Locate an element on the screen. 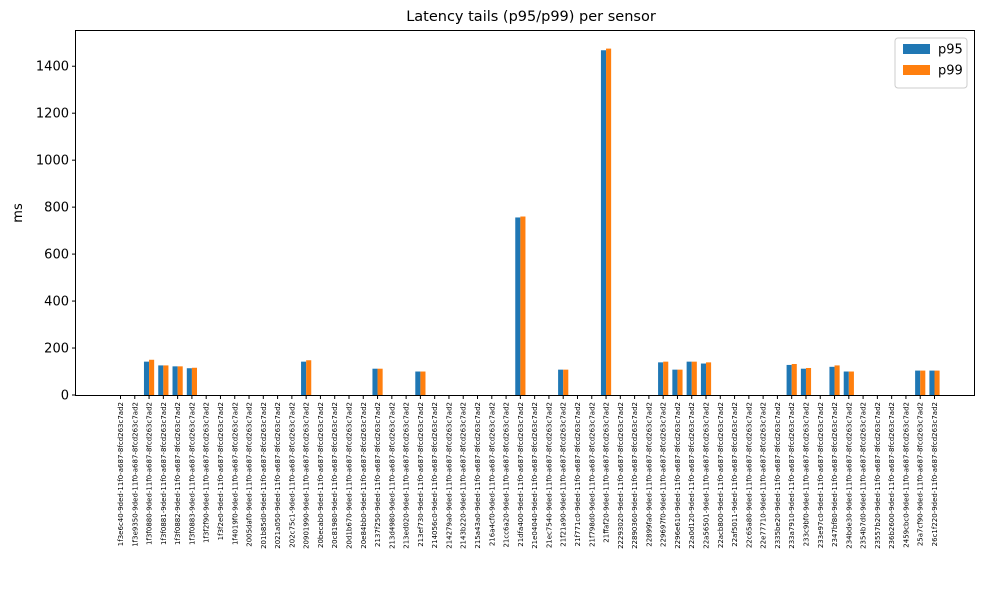  x-tick-label-11: 2021a050-9ded-11f0-a687-8fcd263c7ad2 is located at coordinates (278, 475).